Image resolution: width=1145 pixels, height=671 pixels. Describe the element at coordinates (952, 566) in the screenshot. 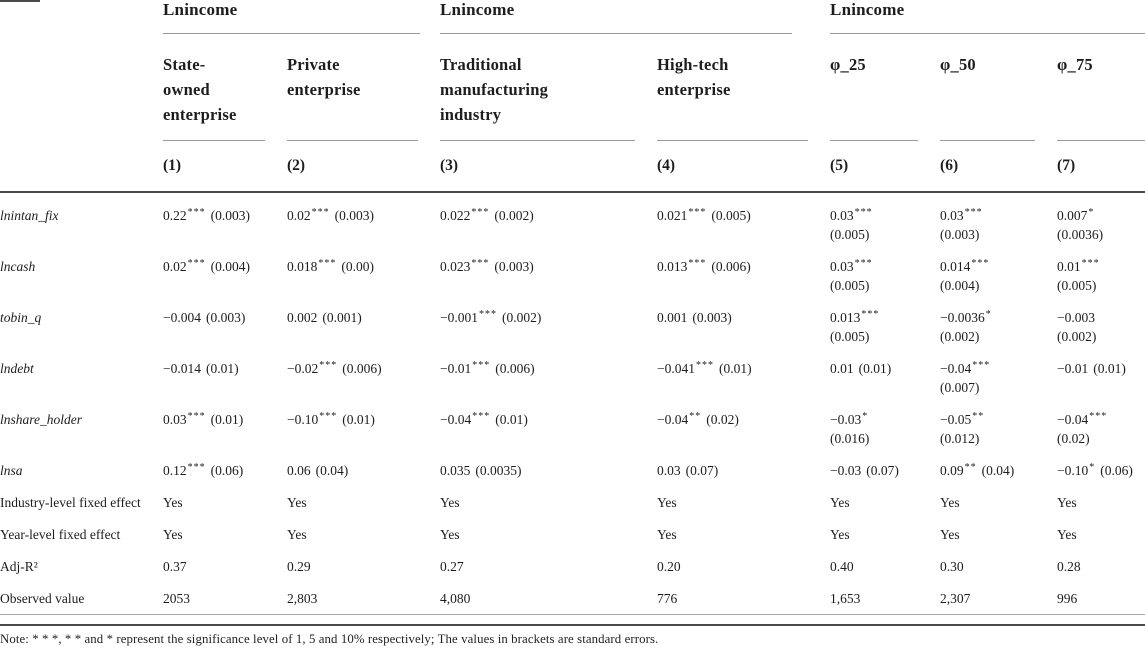

I see `coefficient-value: 0.30` at that location.